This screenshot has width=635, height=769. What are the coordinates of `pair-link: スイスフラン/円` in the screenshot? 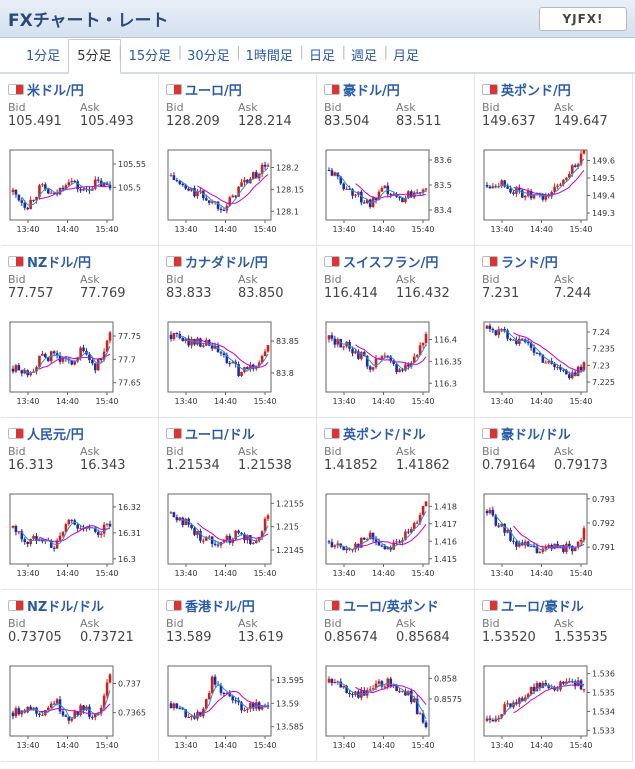 It's located at (396, 261).